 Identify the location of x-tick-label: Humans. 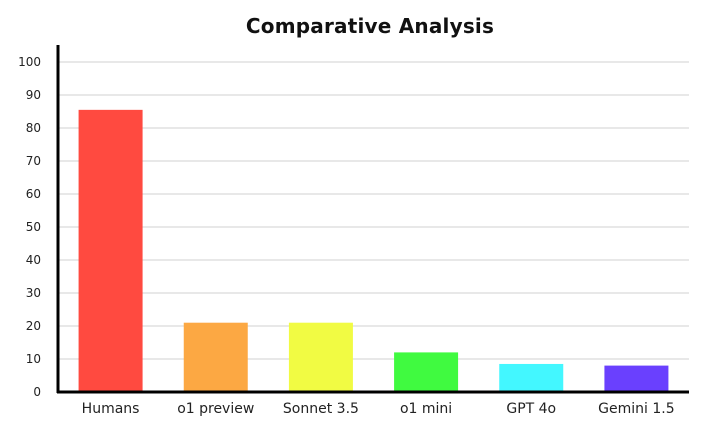
(111, 409).